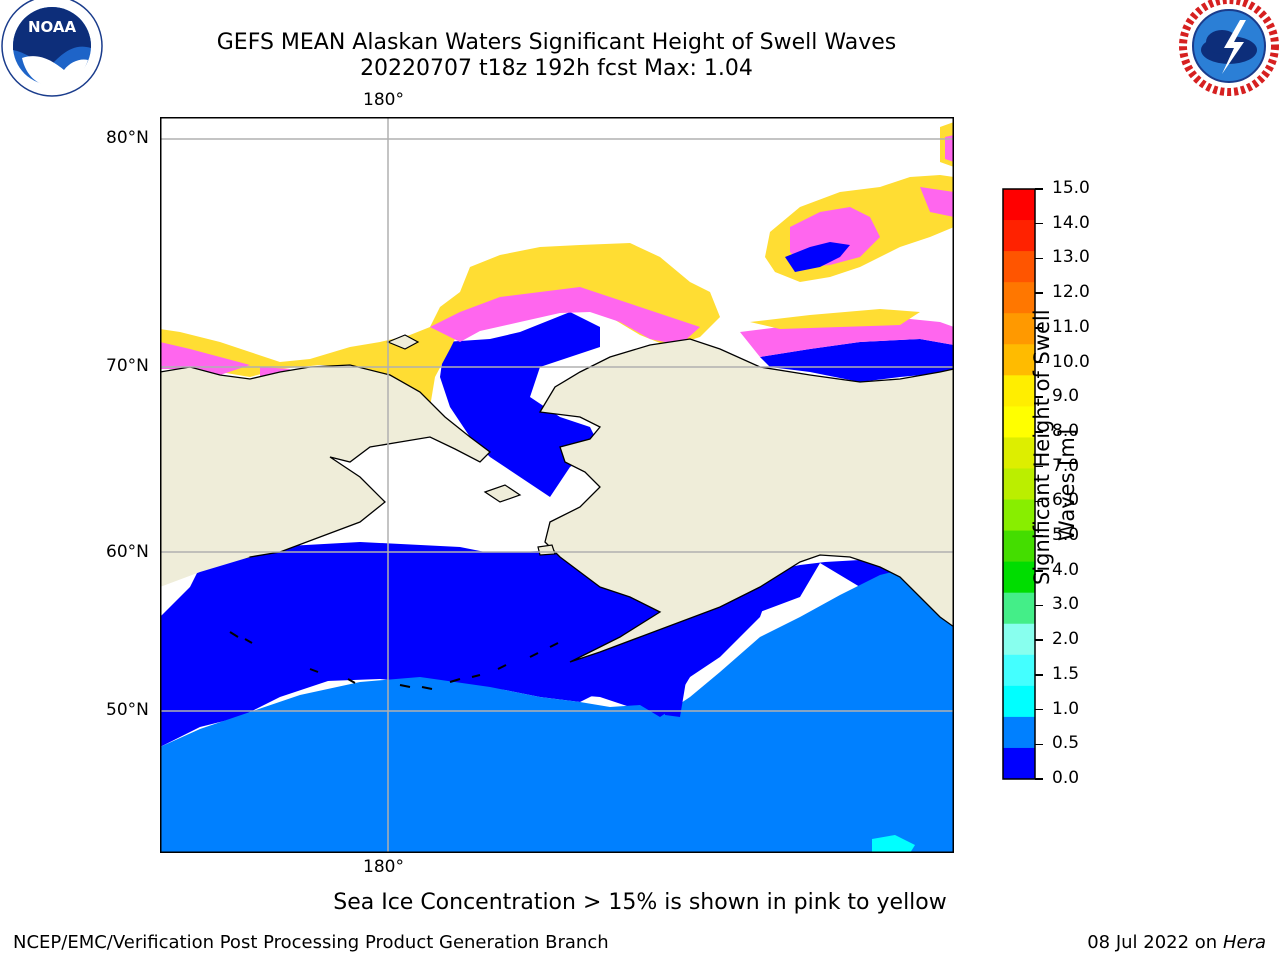 This screenshot has height=960, width=1280. I want to click on footer-machine: Hera, so click(1244, 942).